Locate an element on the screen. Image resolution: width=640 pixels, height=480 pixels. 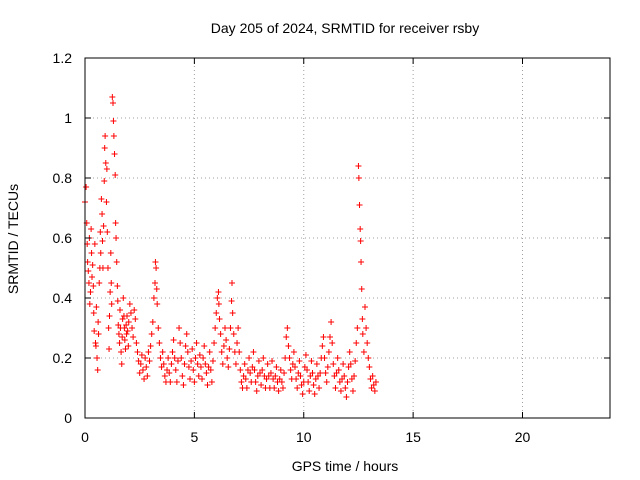
y-tick-labels: 0 0.2 0.4 0.6 0.8 1 1.2 is located at coordinates (63, 238).